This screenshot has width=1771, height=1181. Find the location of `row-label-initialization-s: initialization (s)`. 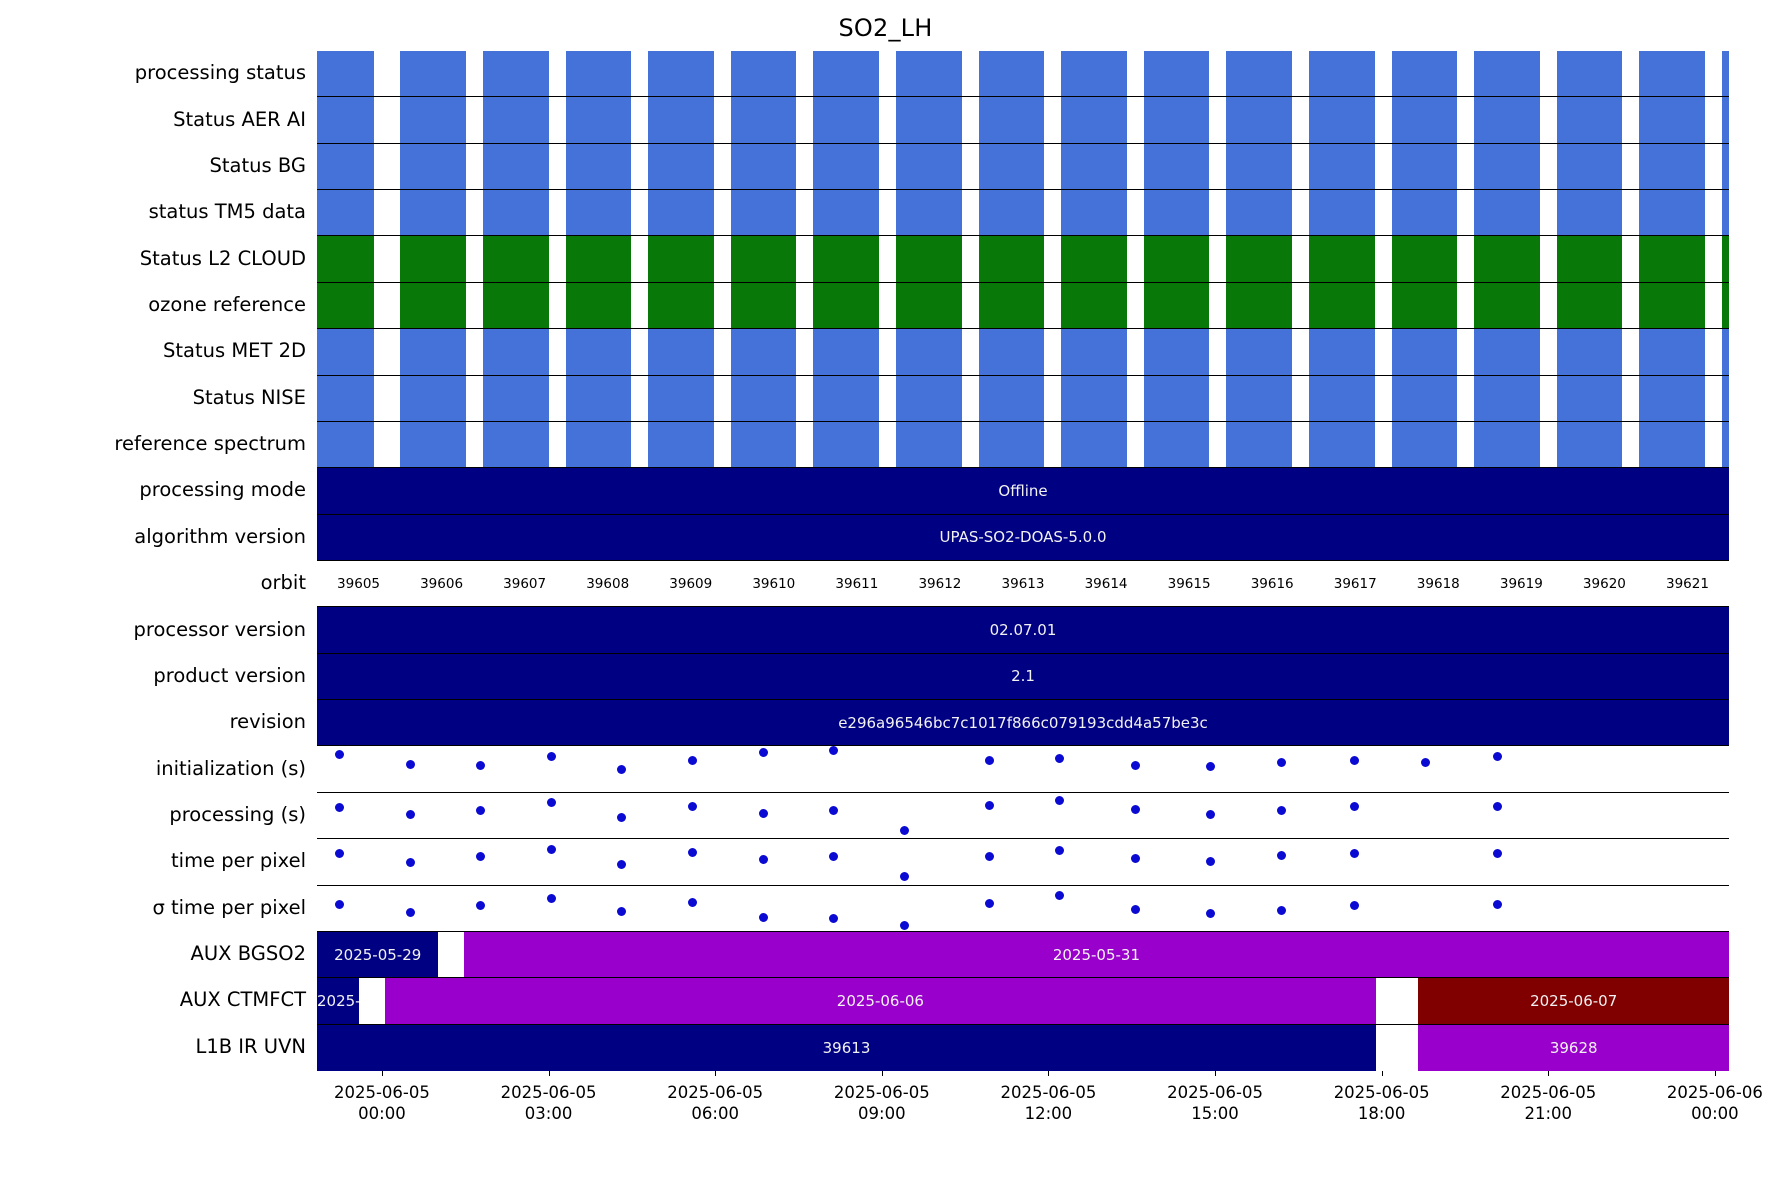

row-label-initialization-s: initialization (s) is located at coordinates (230, 768).